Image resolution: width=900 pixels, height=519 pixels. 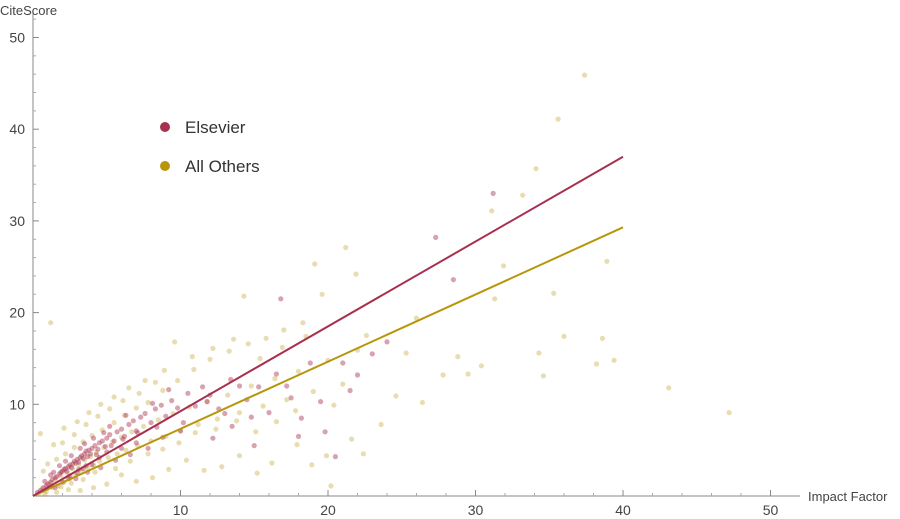 I want to click on legend-item-all-others: All Others, so click(x=210, y=166).